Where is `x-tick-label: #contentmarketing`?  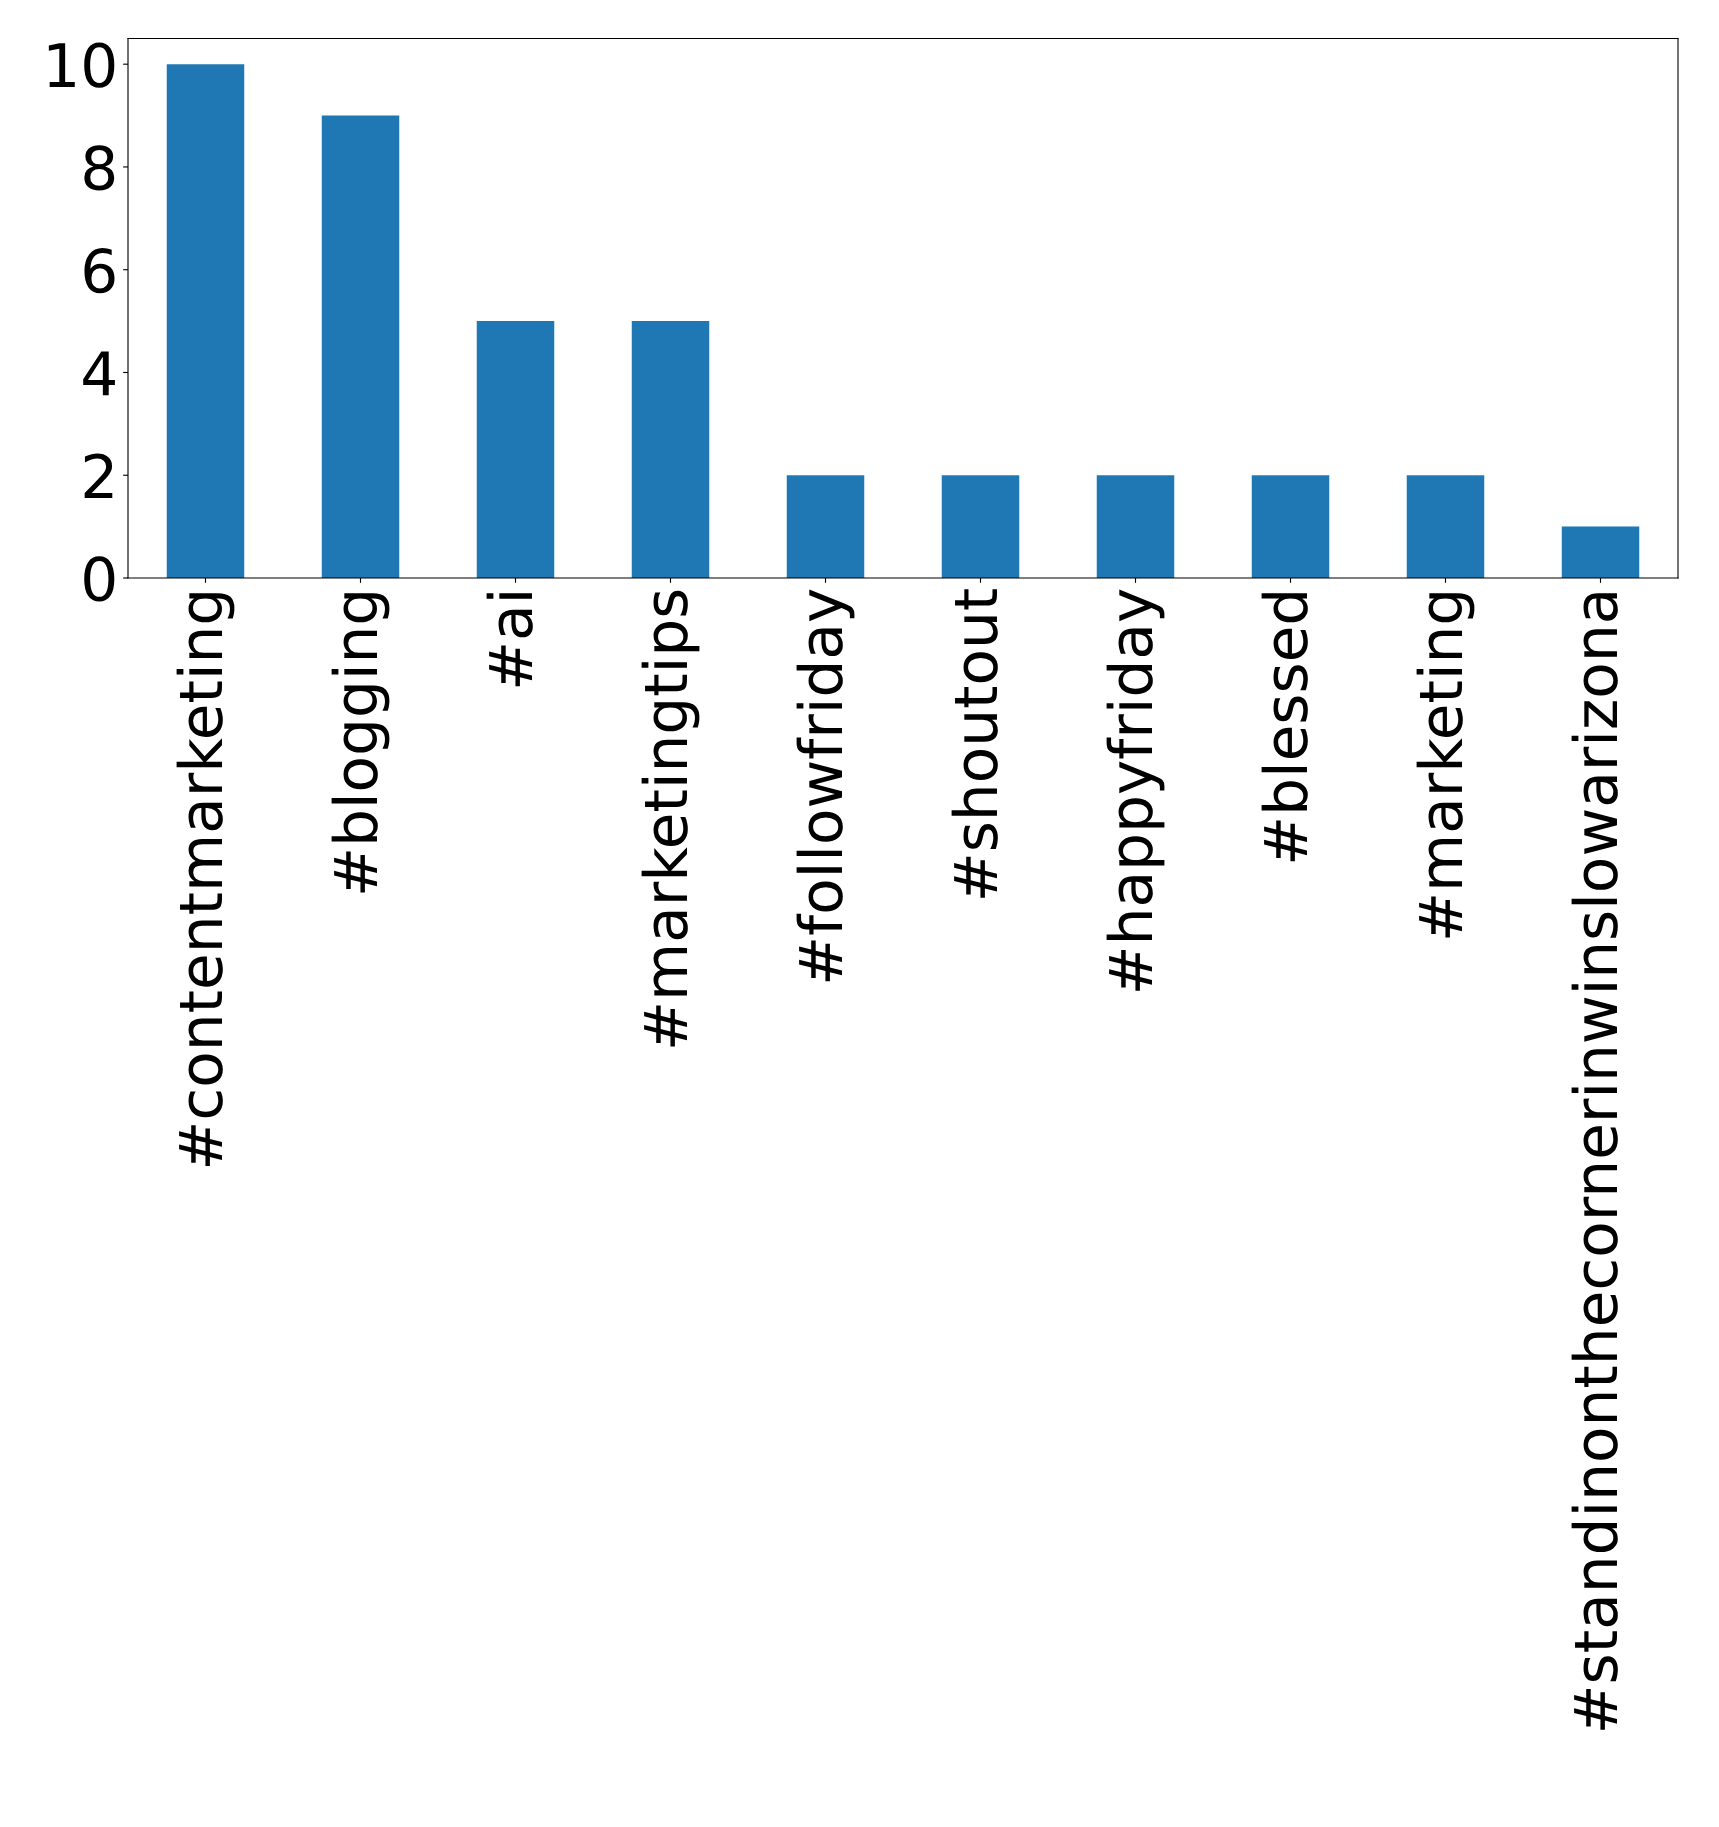 x-tick-label: #contentmarketing is located at coordinates (205, 880).